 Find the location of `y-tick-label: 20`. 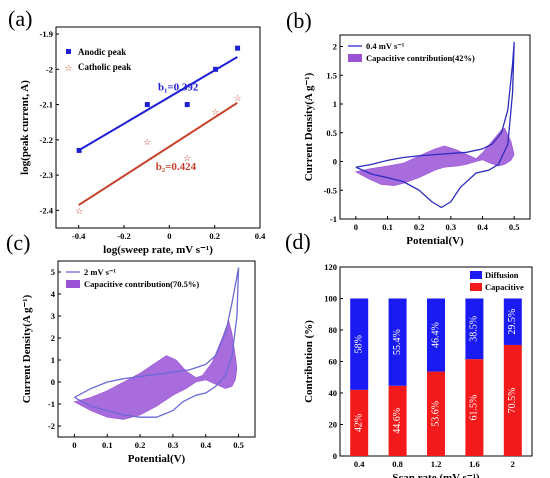

y-tick-label: 20 is located at coordinates (333, 425).